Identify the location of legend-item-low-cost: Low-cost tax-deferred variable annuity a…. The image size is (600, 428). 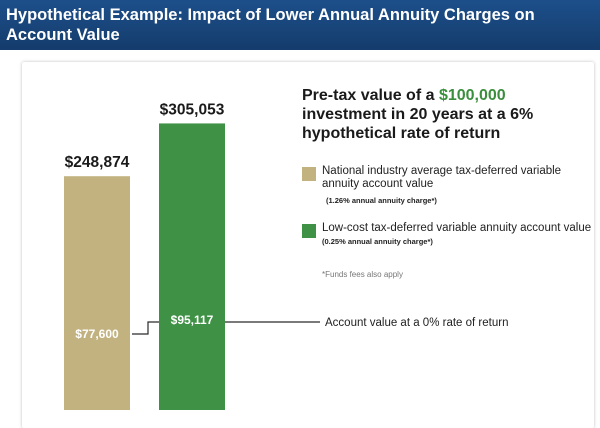
(447, 239).